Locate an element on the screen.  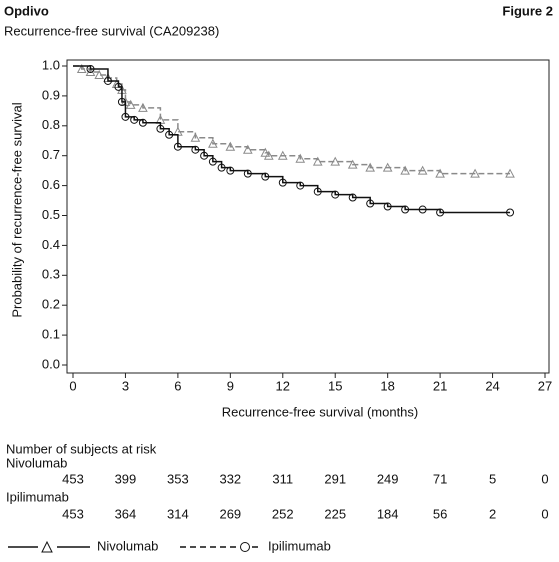
risk-count: 353 is located at coordinates (178, 478).